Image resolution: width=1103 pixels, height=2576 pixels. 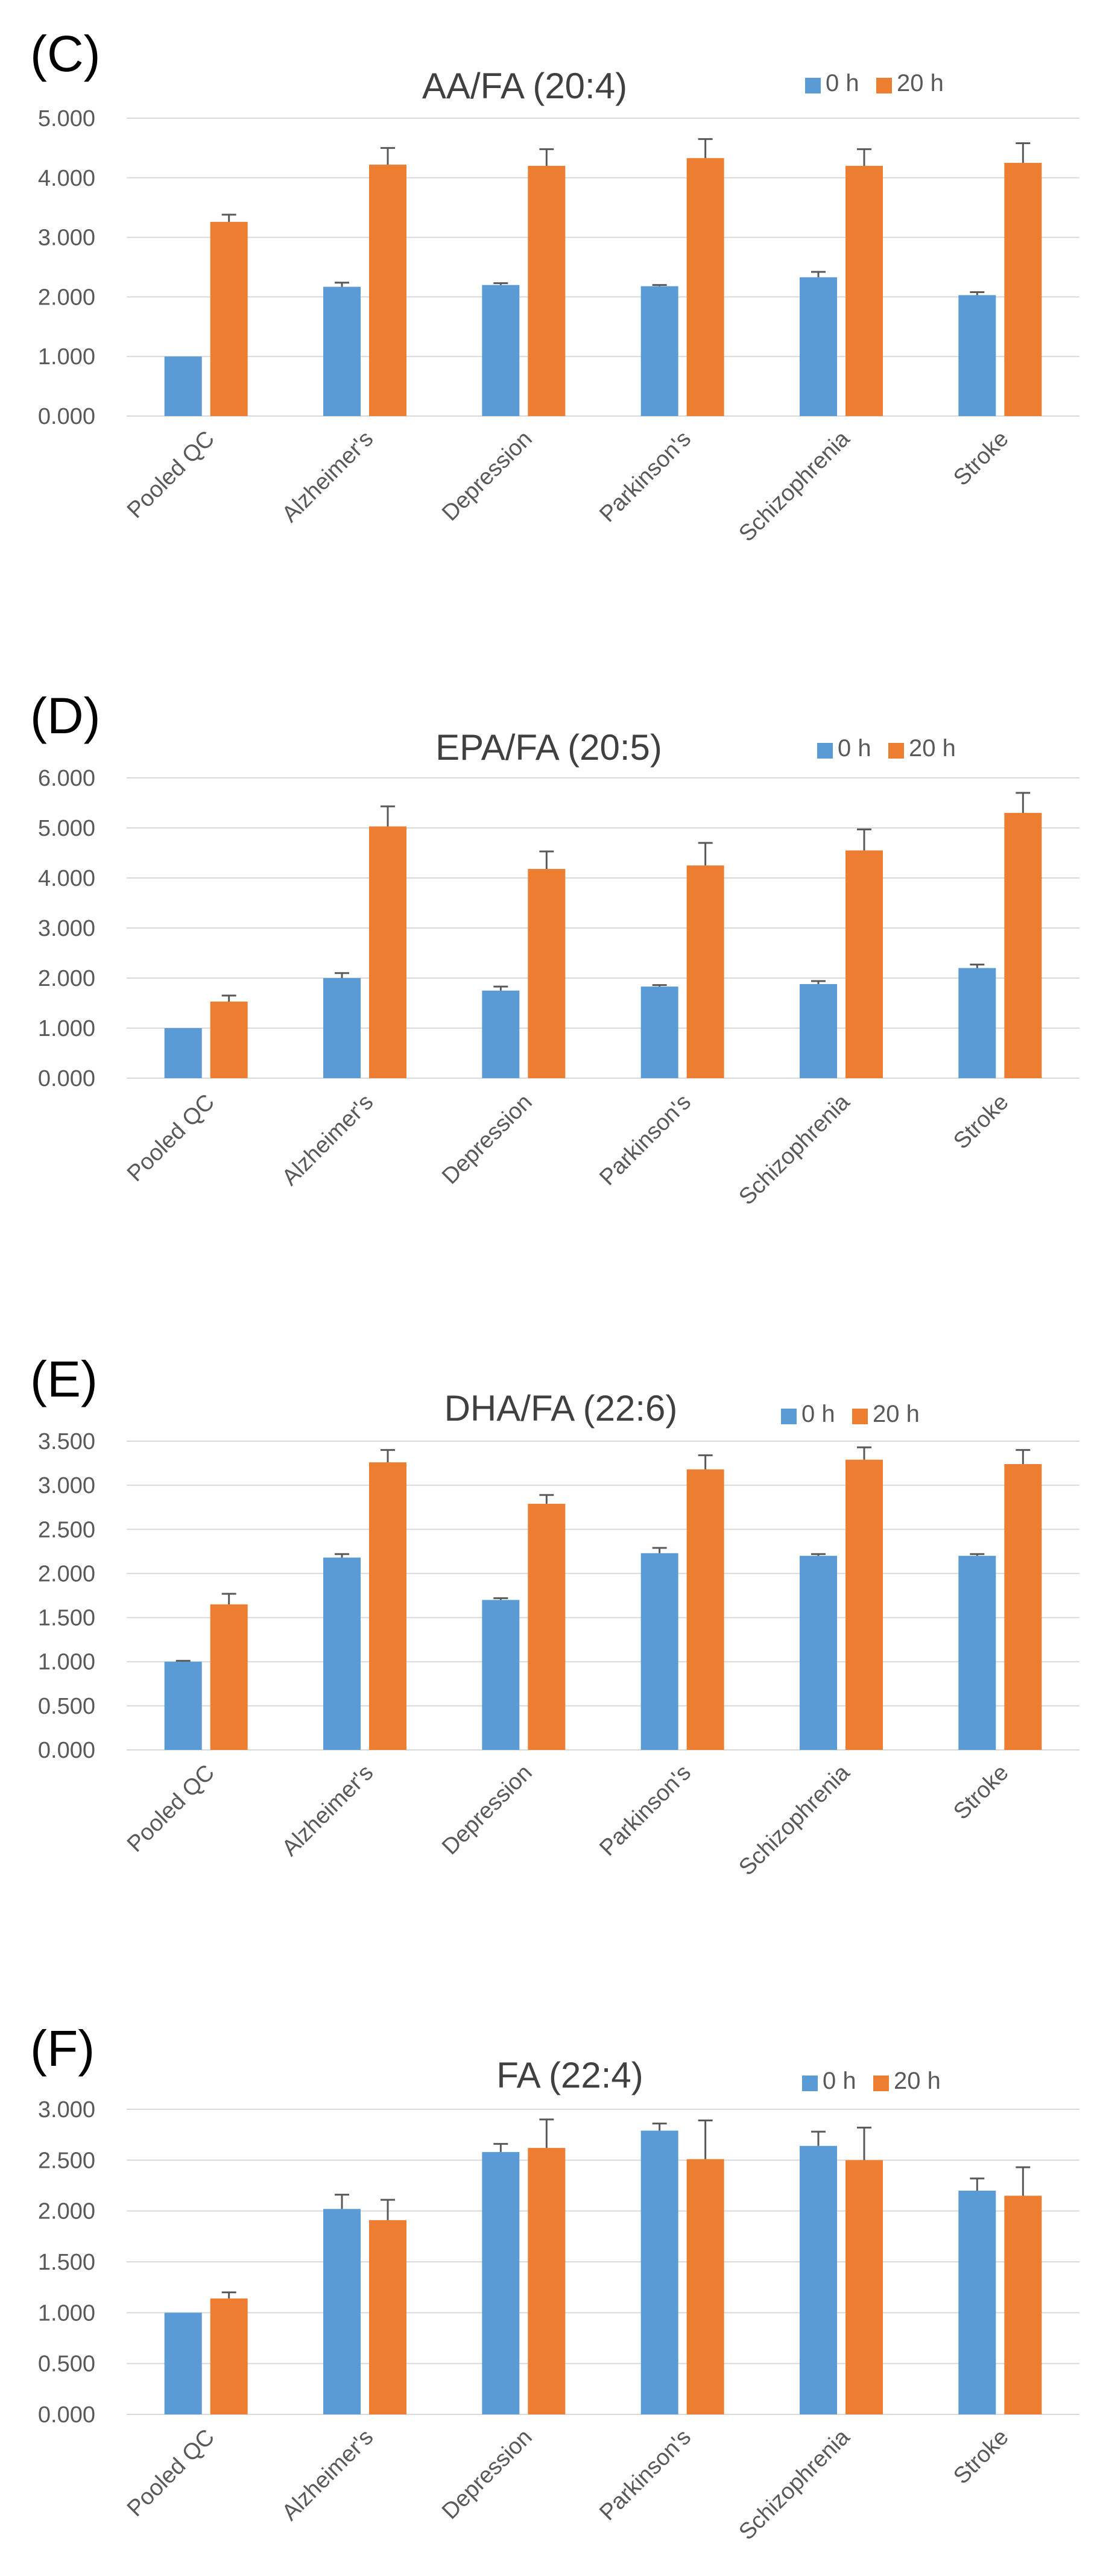 I want to click on chart-title: DHA/FA (22:6), so click(x=561, y=1408).